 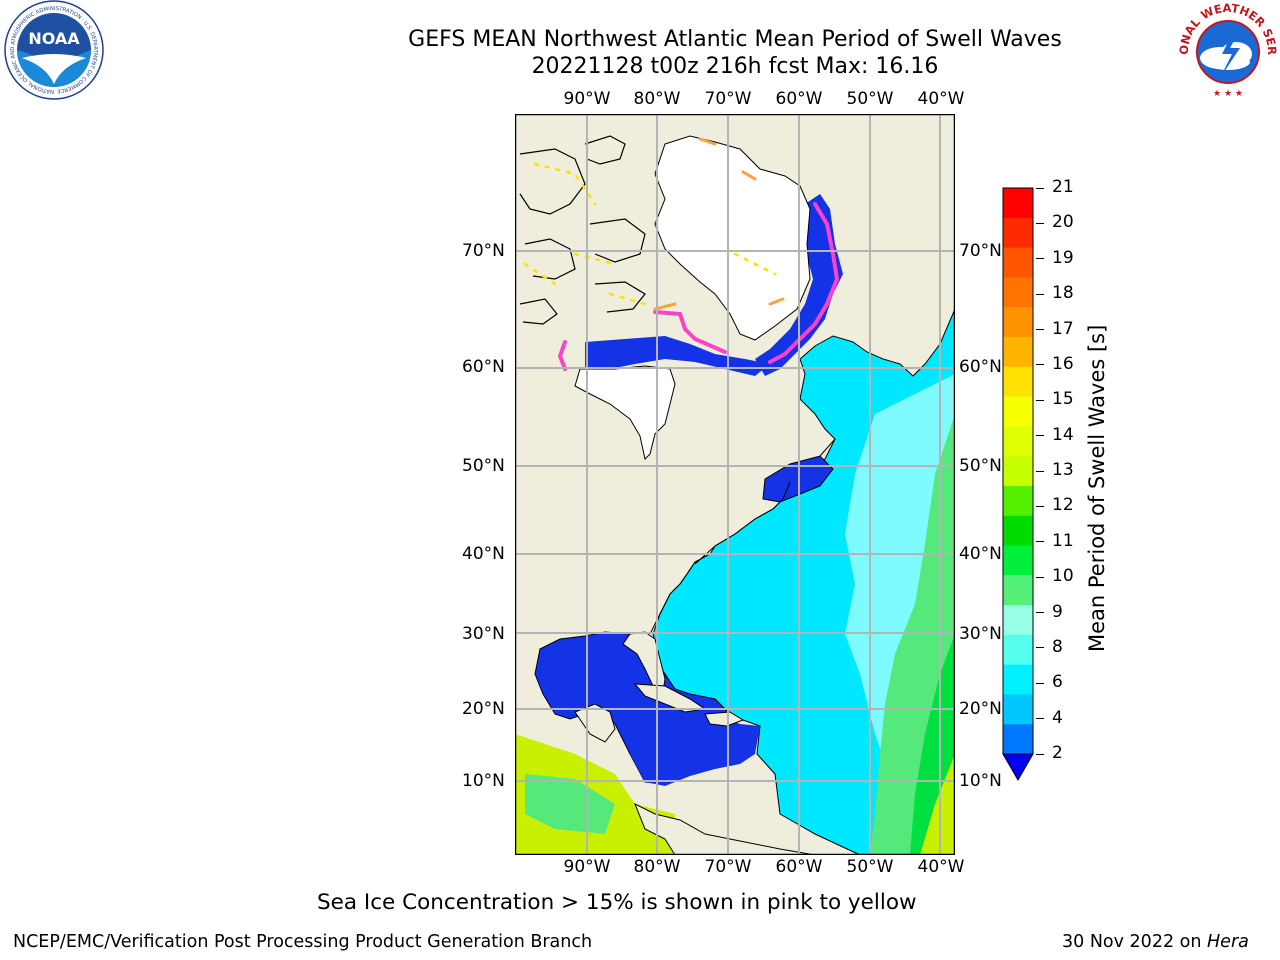 What do you see at coordinates (1225, 50) in the screenshot?
I see `nws-logo: NATIONAL WEATHER SERVICE ★ ★ ★` at bounding box center [1225, 50].